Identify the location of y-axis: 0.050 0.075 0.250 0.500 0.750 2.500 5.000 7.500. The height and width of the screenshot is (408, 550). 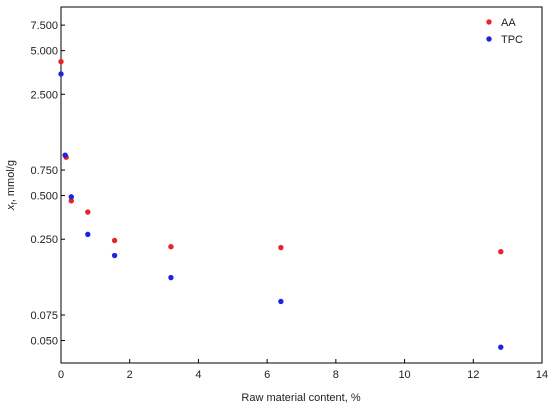
(47, 184).